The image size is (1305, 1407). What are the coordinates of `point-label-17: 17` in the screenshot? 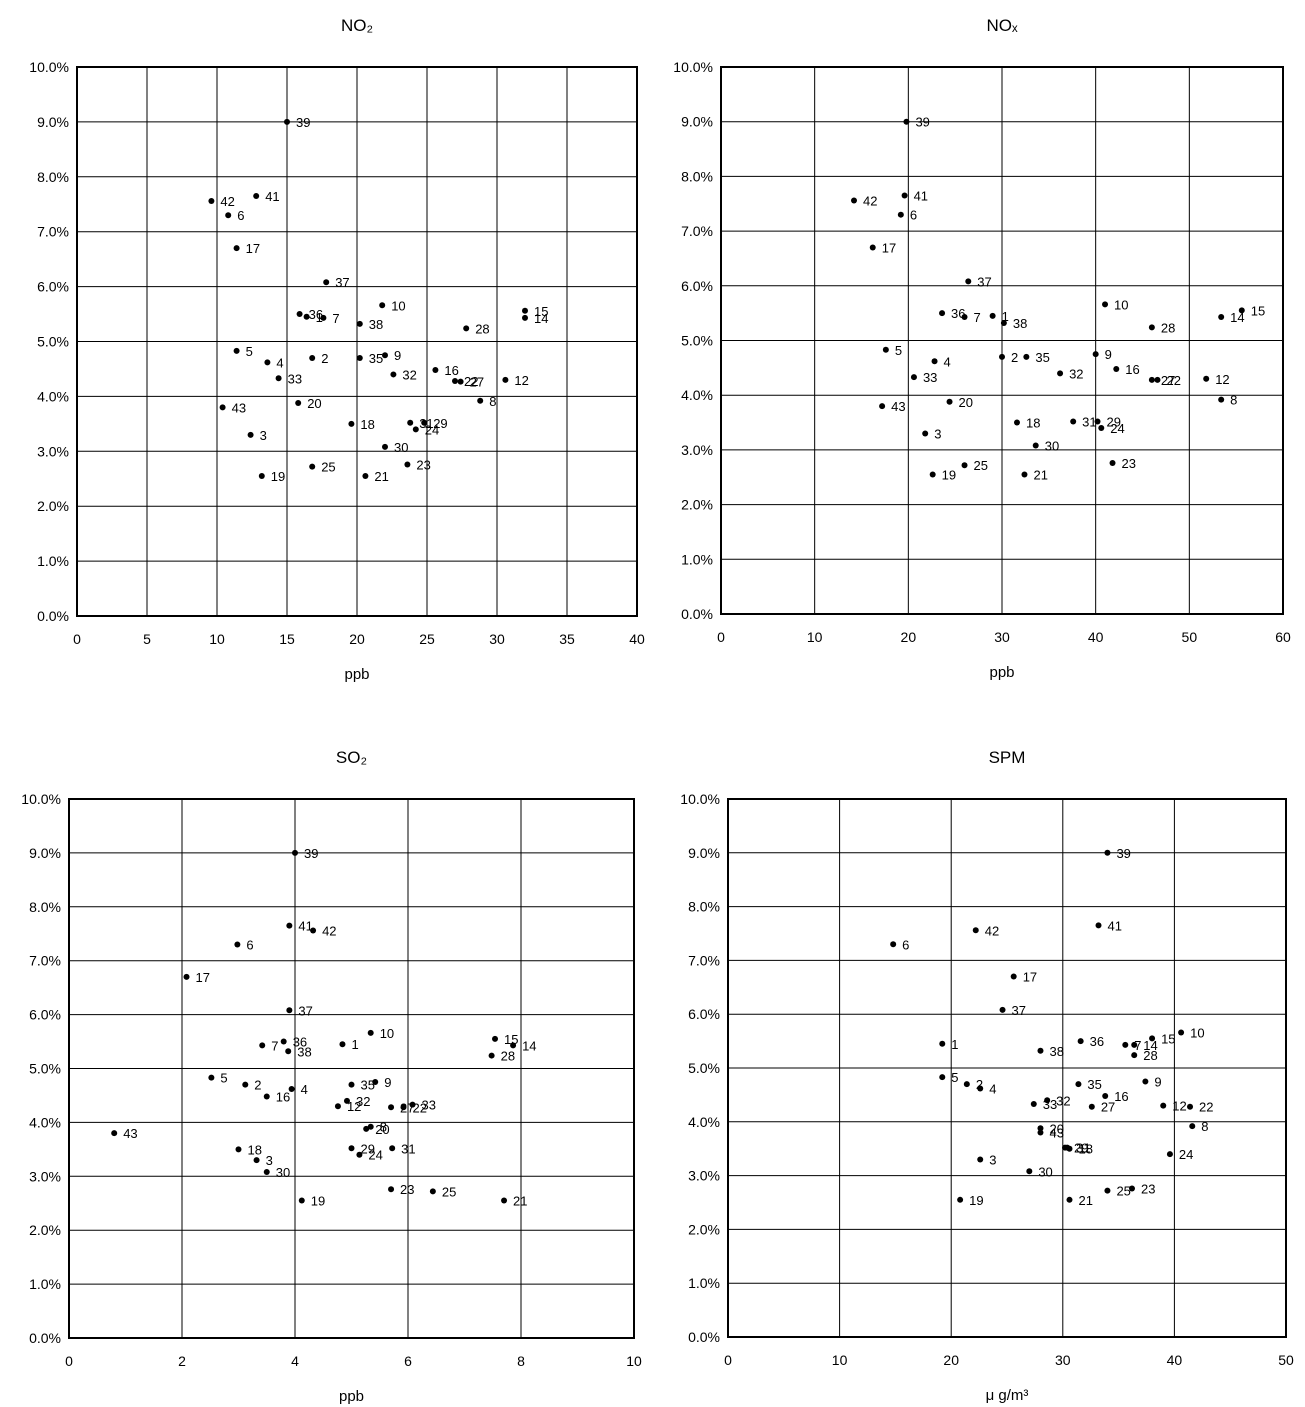 It's located at (253, 248).